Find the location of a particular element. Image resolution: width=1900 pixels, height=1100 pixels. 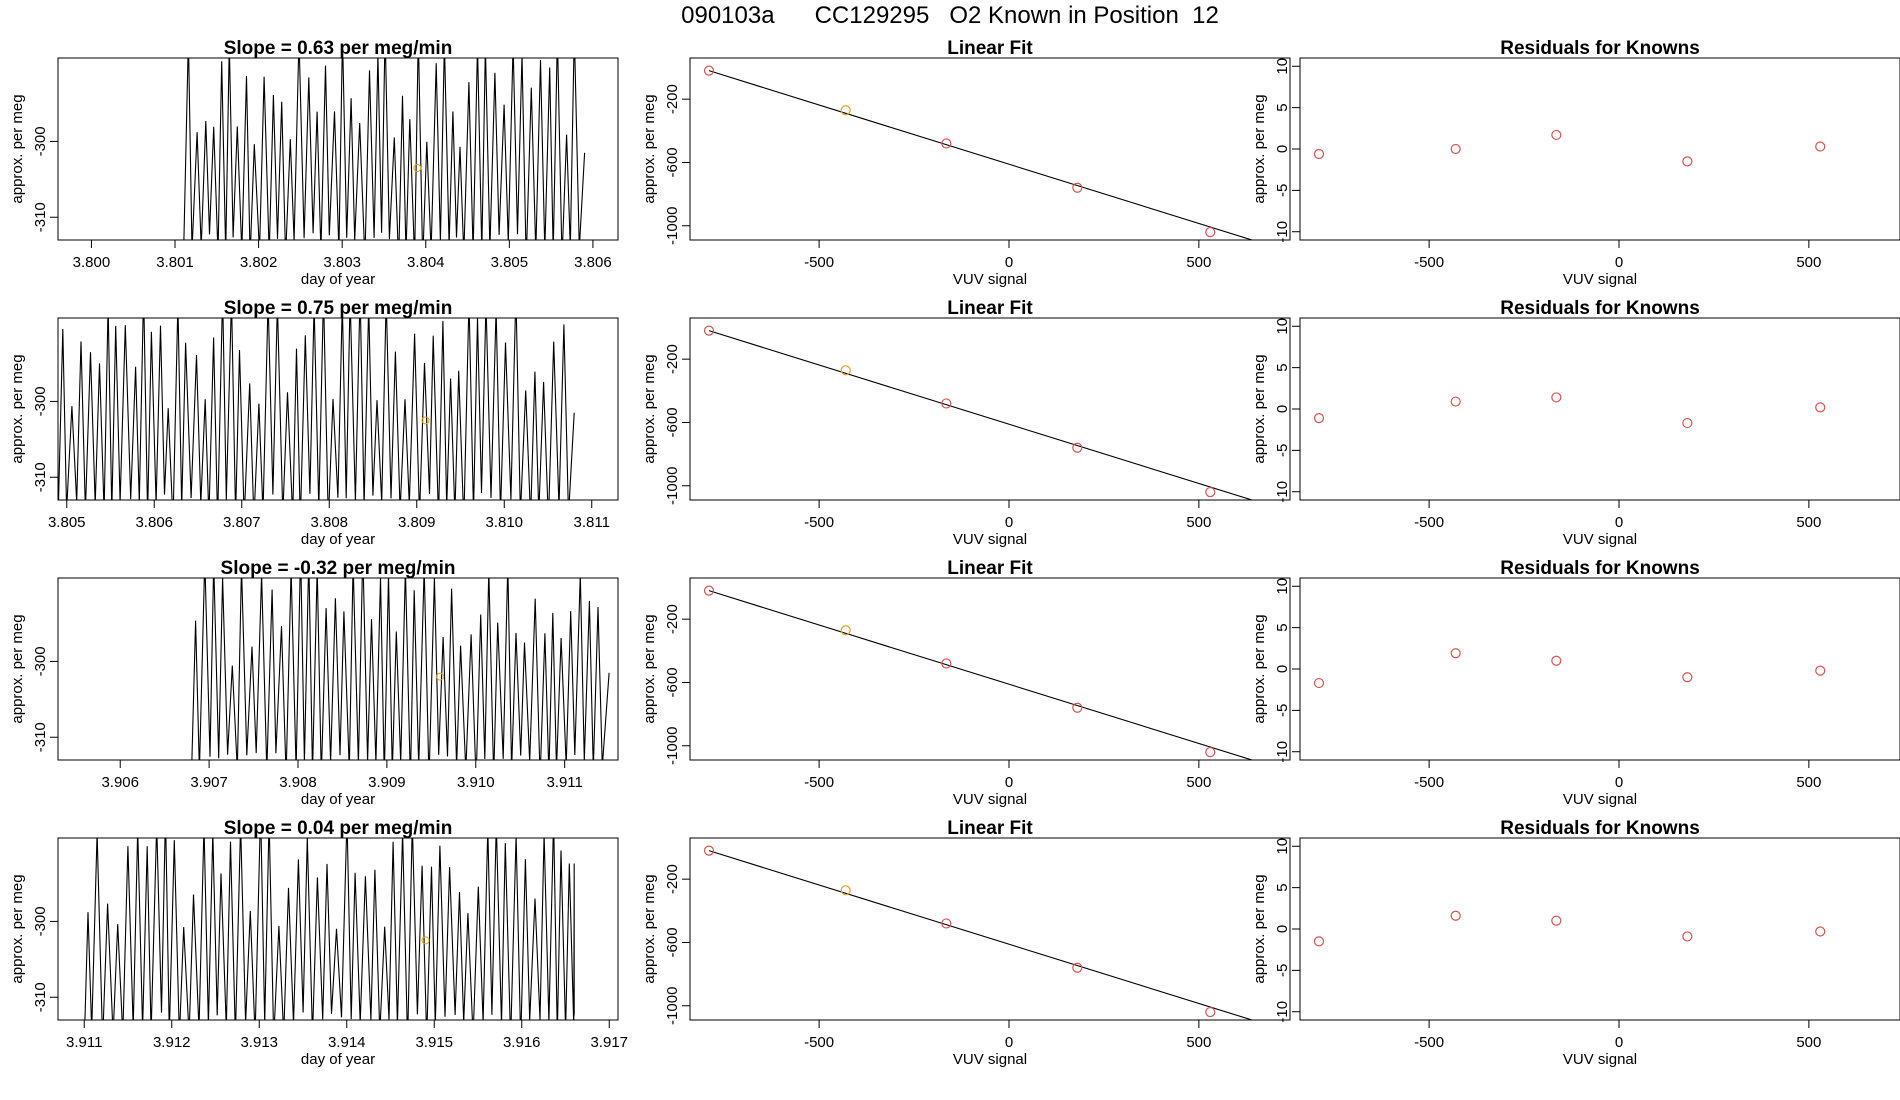

x-tick-label: 3.800 is located at coordinates (92, 262).